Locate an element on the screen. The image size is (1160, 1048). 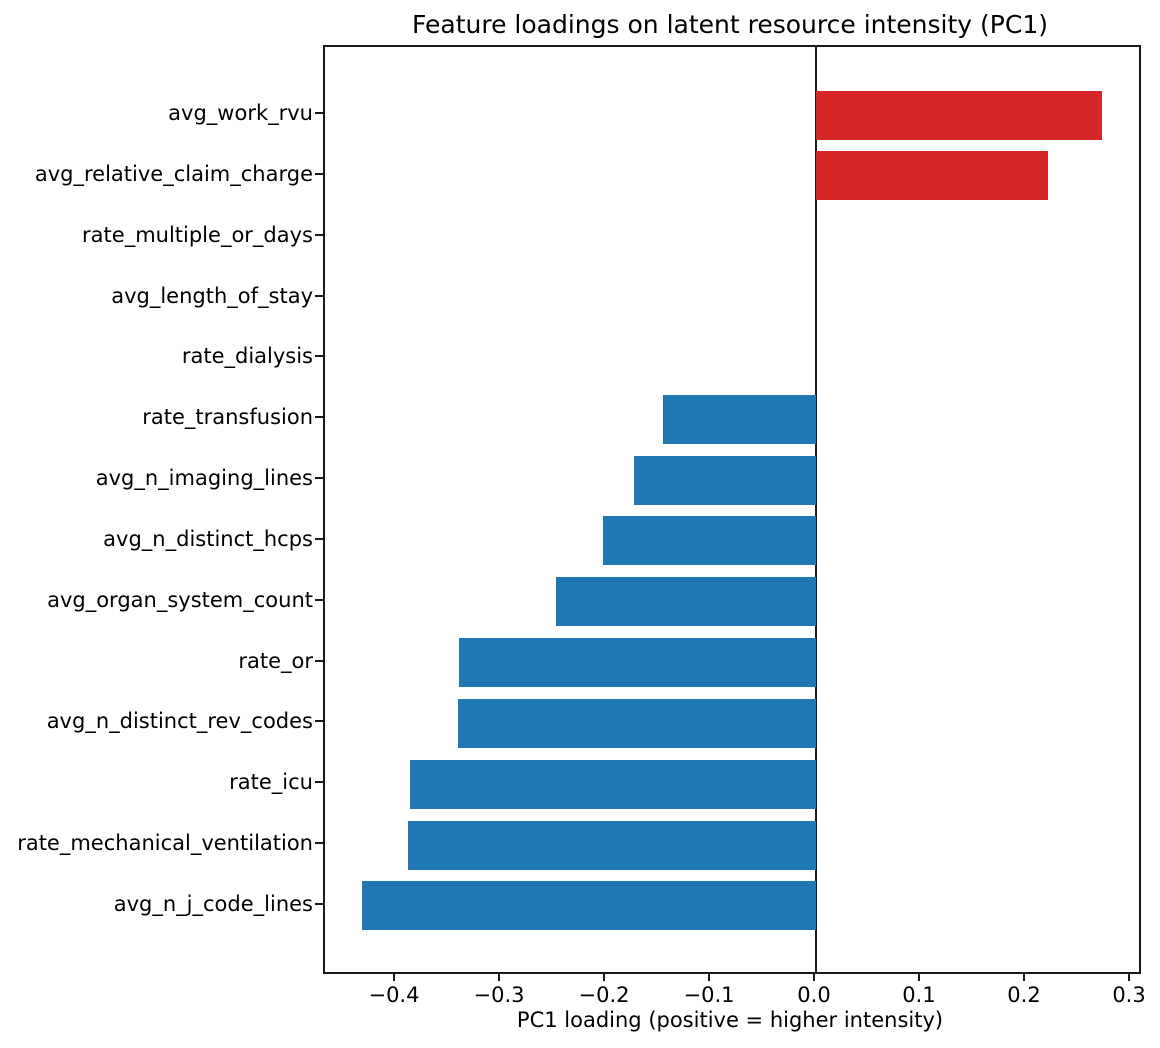
y-label-rate_multiple_or_days: rate_multiple_or_days is located at coordinates (197, 234).